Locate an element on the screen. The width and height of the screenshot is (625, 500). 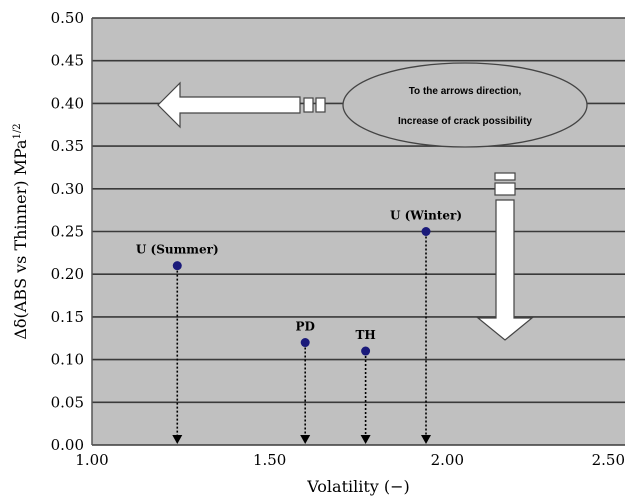
x-tick-label: 1.00 is located at coordinates (91, 460).